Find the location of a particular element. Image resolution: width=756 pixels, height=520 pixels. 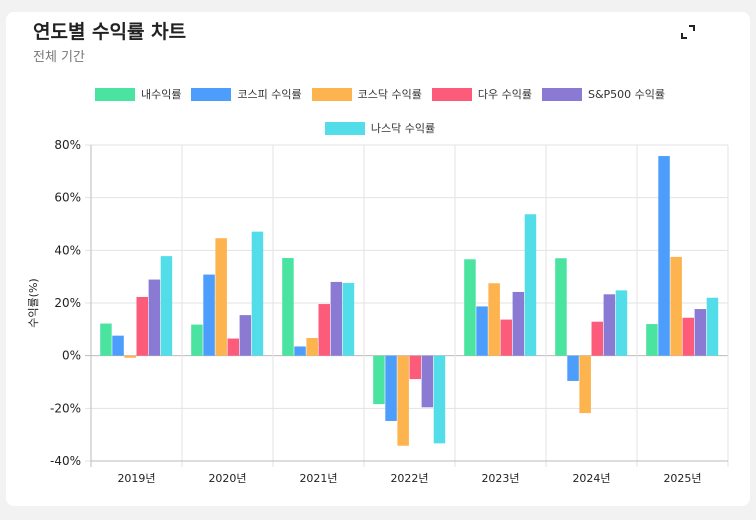

y-tick-label: 40% is located at coordinates (67, 250).